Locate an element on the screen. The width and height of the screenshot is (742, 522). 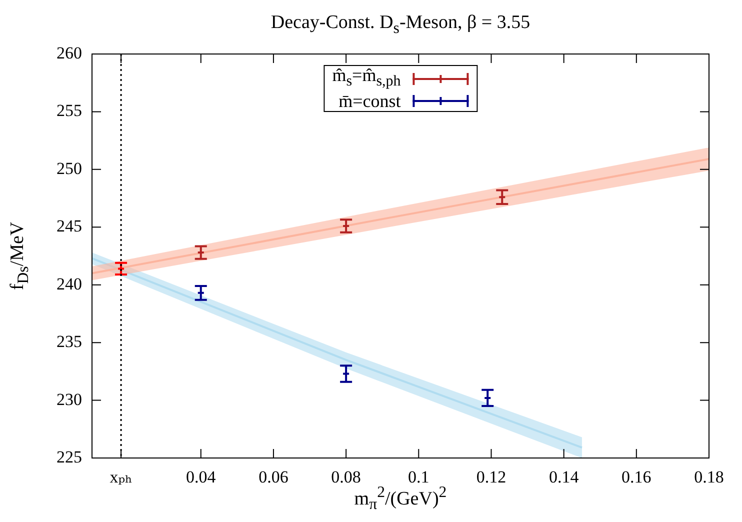
x-tick-label: 0.08 is located at coordinates (346, 477).